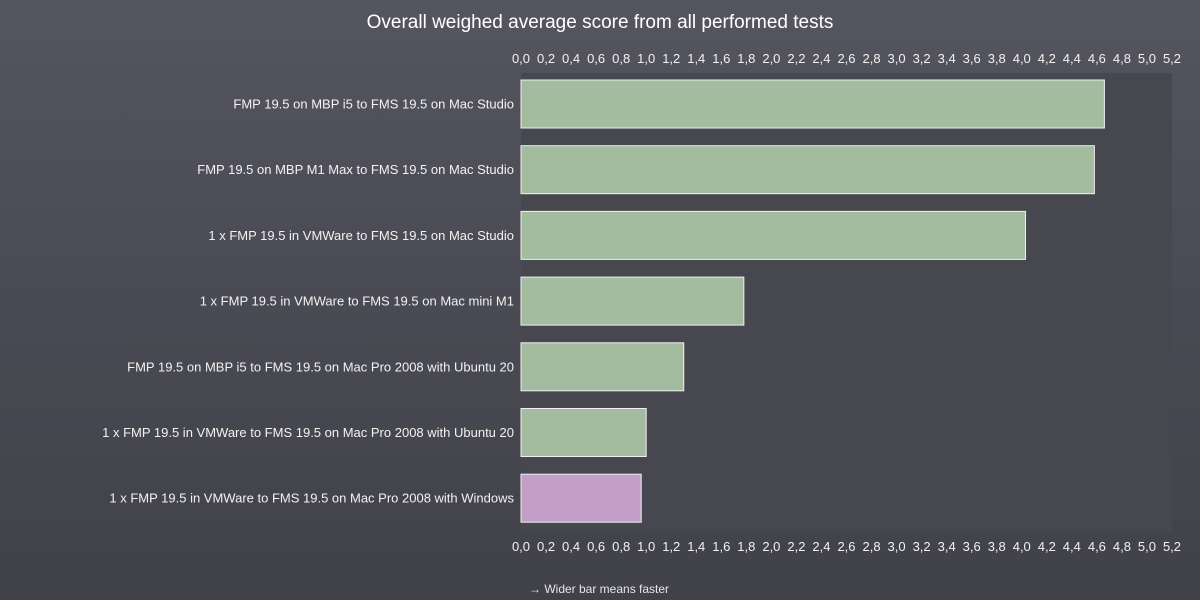 This screenshot has height=600, width=1200. Describe the element at coordinates (621, 546) in the screenshot. I see `bottom-tick-label: 0,8` at that location.